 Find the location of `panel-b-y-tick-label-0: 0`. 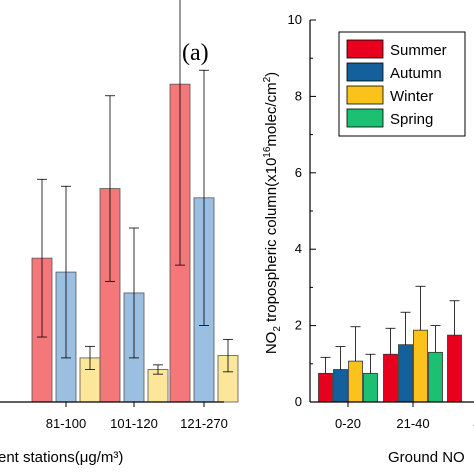

panel-b-y-tick-label-0: 0 is located at coordinates (298, 401).